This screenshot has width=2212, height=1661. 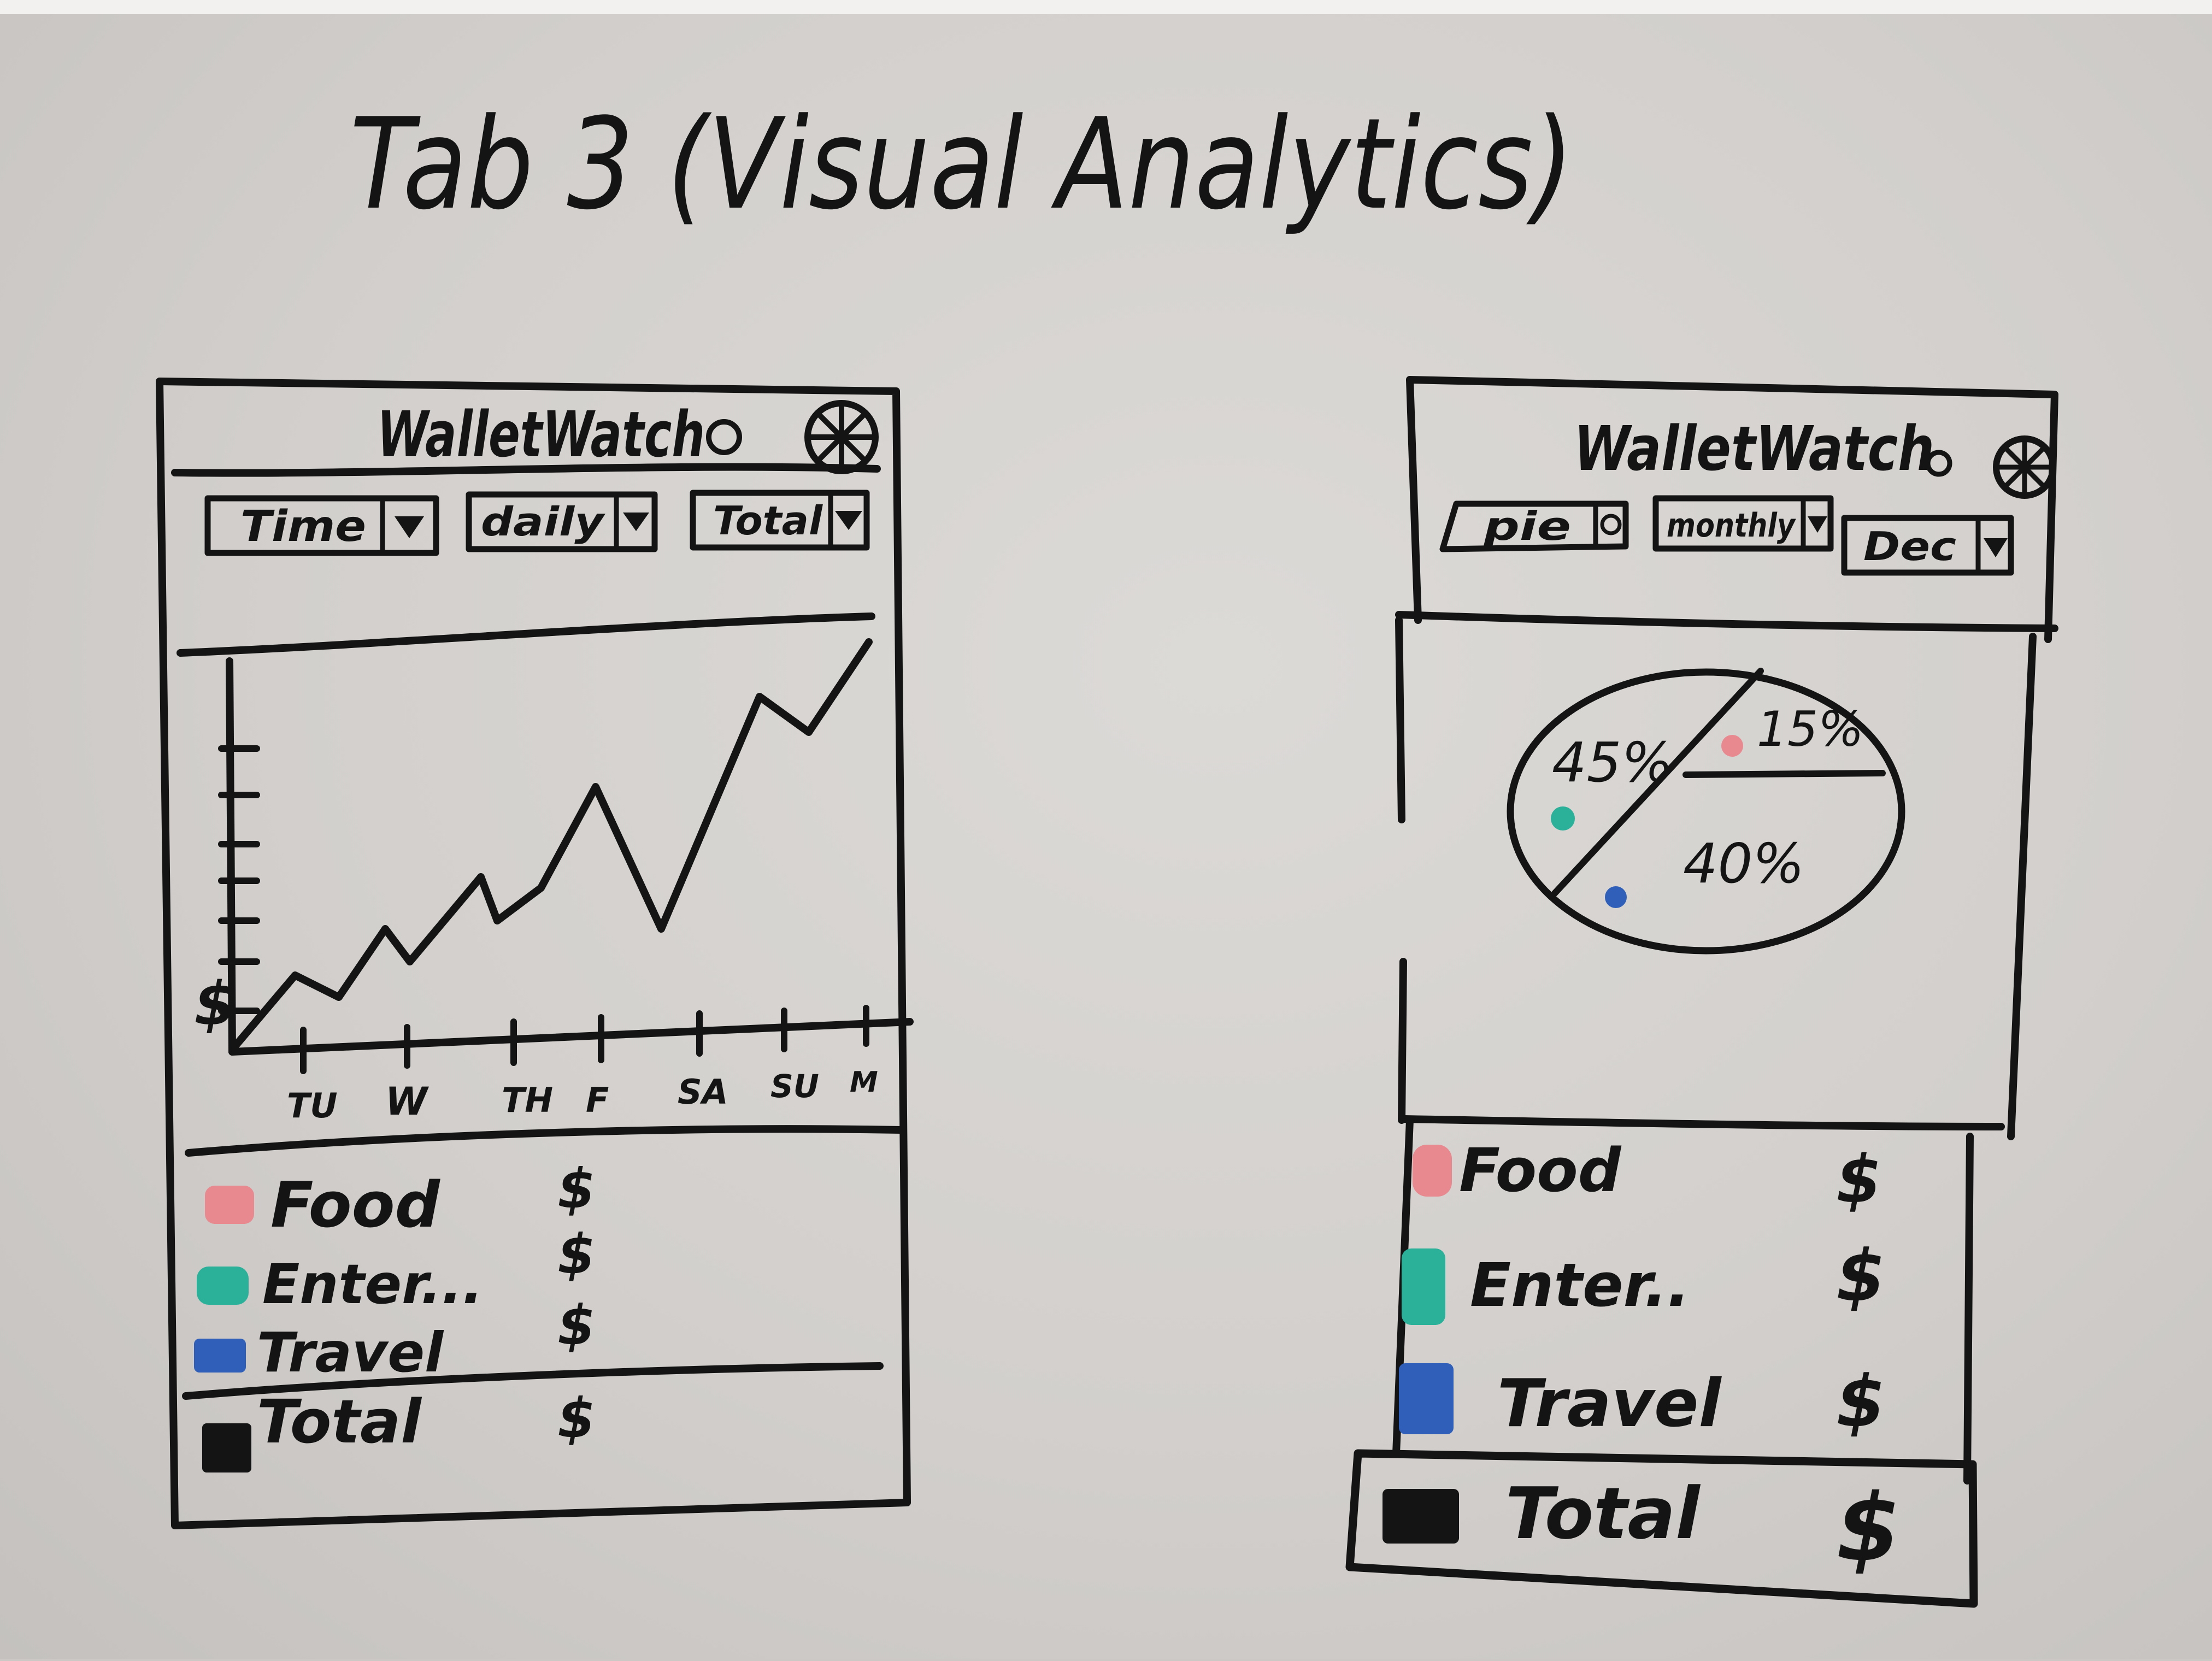 What do you see at coordinates (350, 1353) in the screenshot?
I see `left-legend-travel-label: Travel` at bounding box center [350, 1353].